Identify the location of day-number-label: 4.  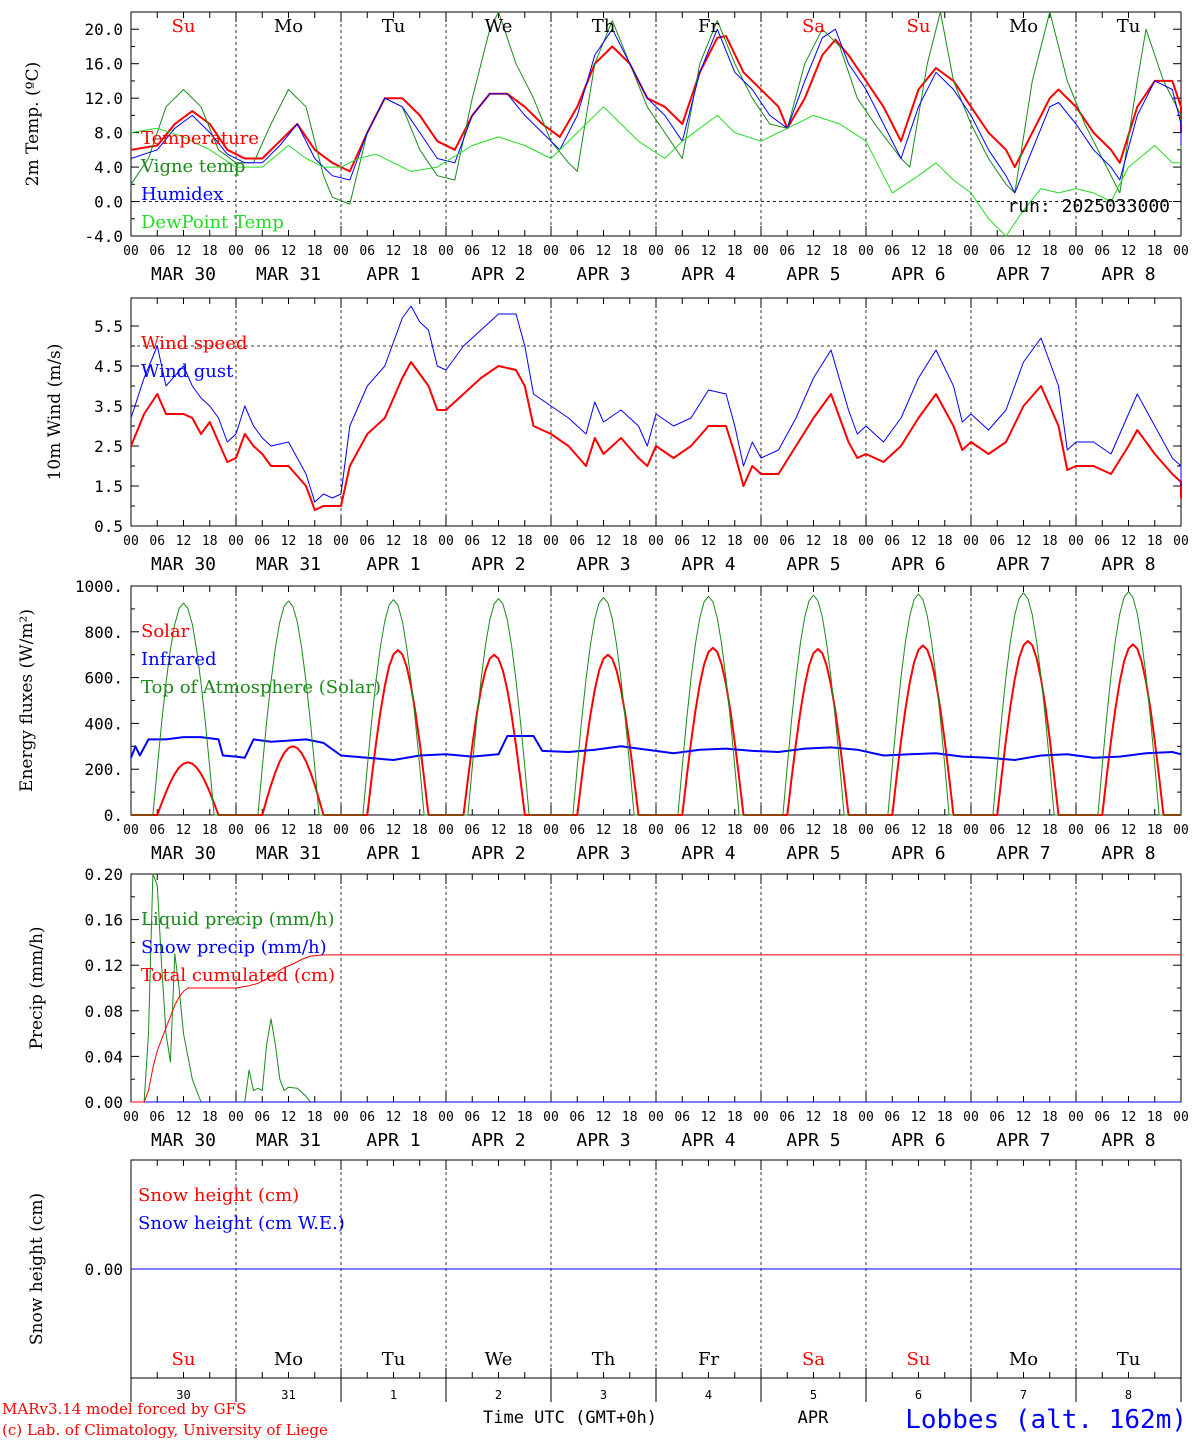
(708, 1395).